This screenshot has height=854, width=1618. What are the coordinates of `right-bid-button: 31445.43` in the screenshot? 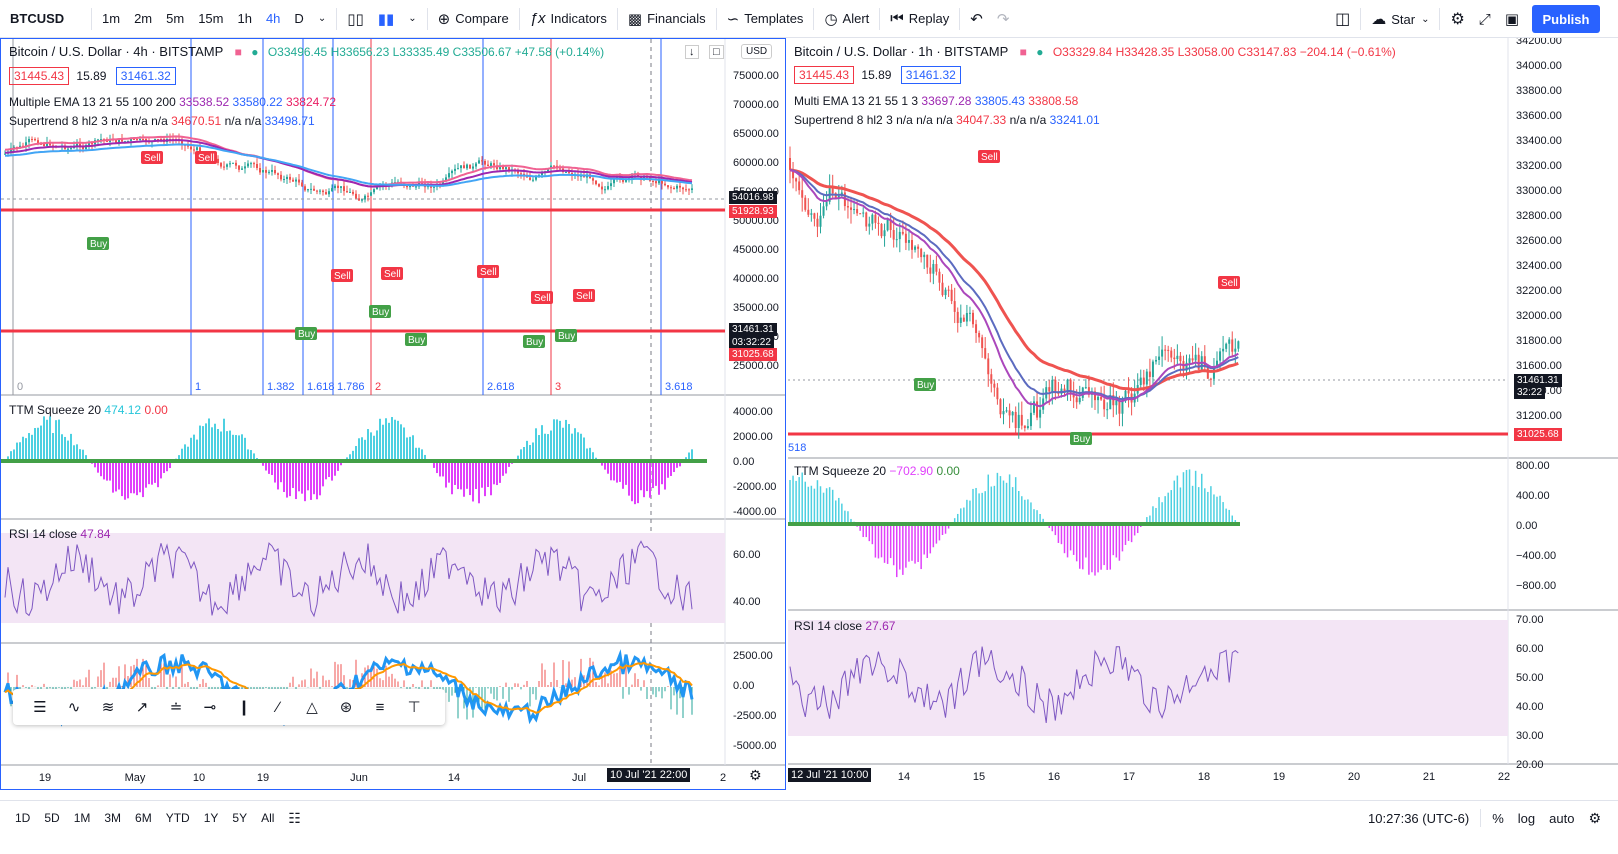 It's located at (824, 75).